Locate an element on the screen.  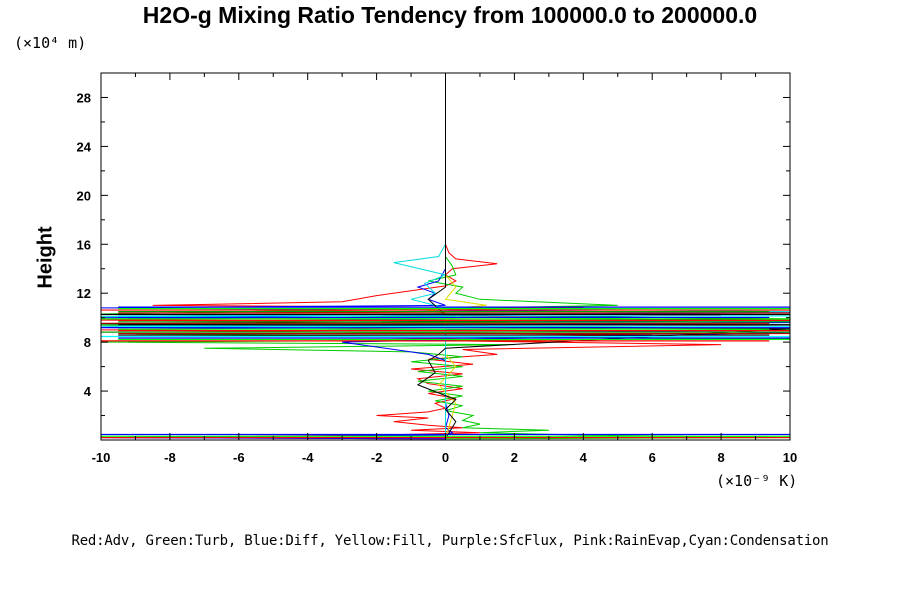
x-axis-unit: (×10⁻⁹ K) is located at coordinates (757, 481).